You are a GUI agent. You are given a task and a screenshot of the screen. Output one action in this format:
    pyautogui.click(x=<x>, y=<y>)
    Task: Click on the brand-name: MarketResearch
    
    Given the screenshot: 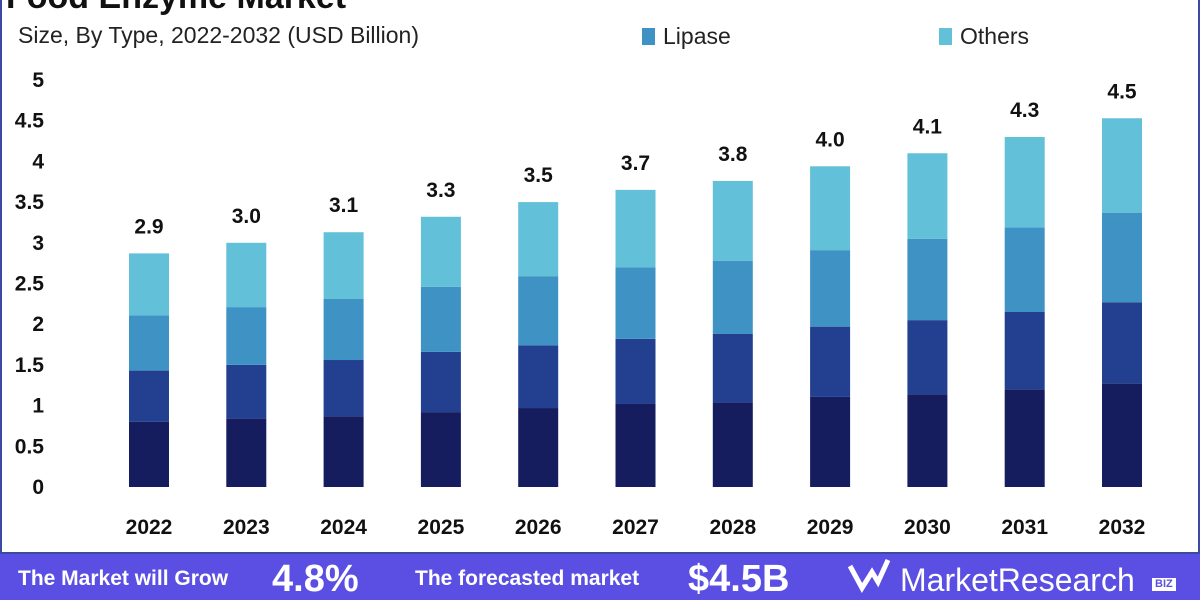 What is the action you would take?
    pyautogui.click(x=1017, y=580)
    